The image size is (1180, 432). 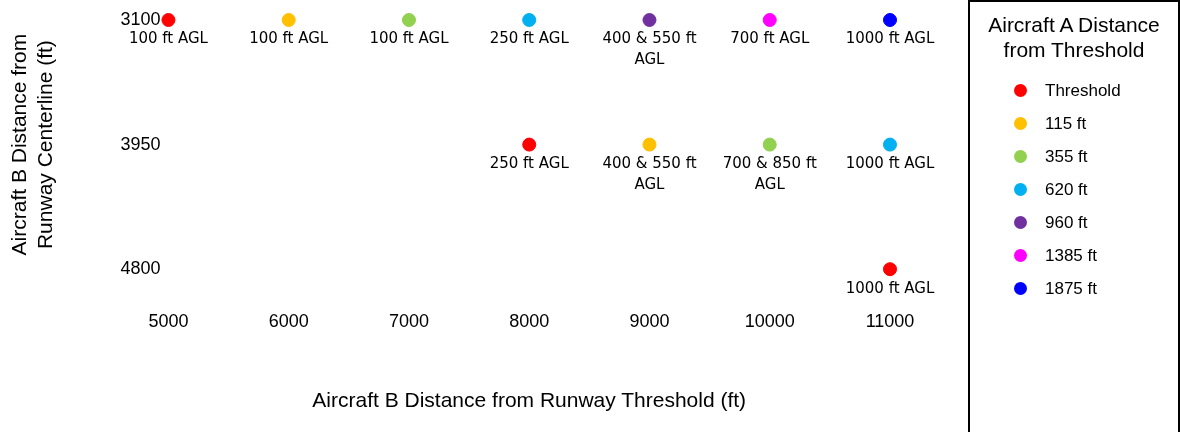 What do you see at coordinates (770, 38) in the screenshot?
I see `annotation: 700 ft AGL` at bounding box center [770, 38].